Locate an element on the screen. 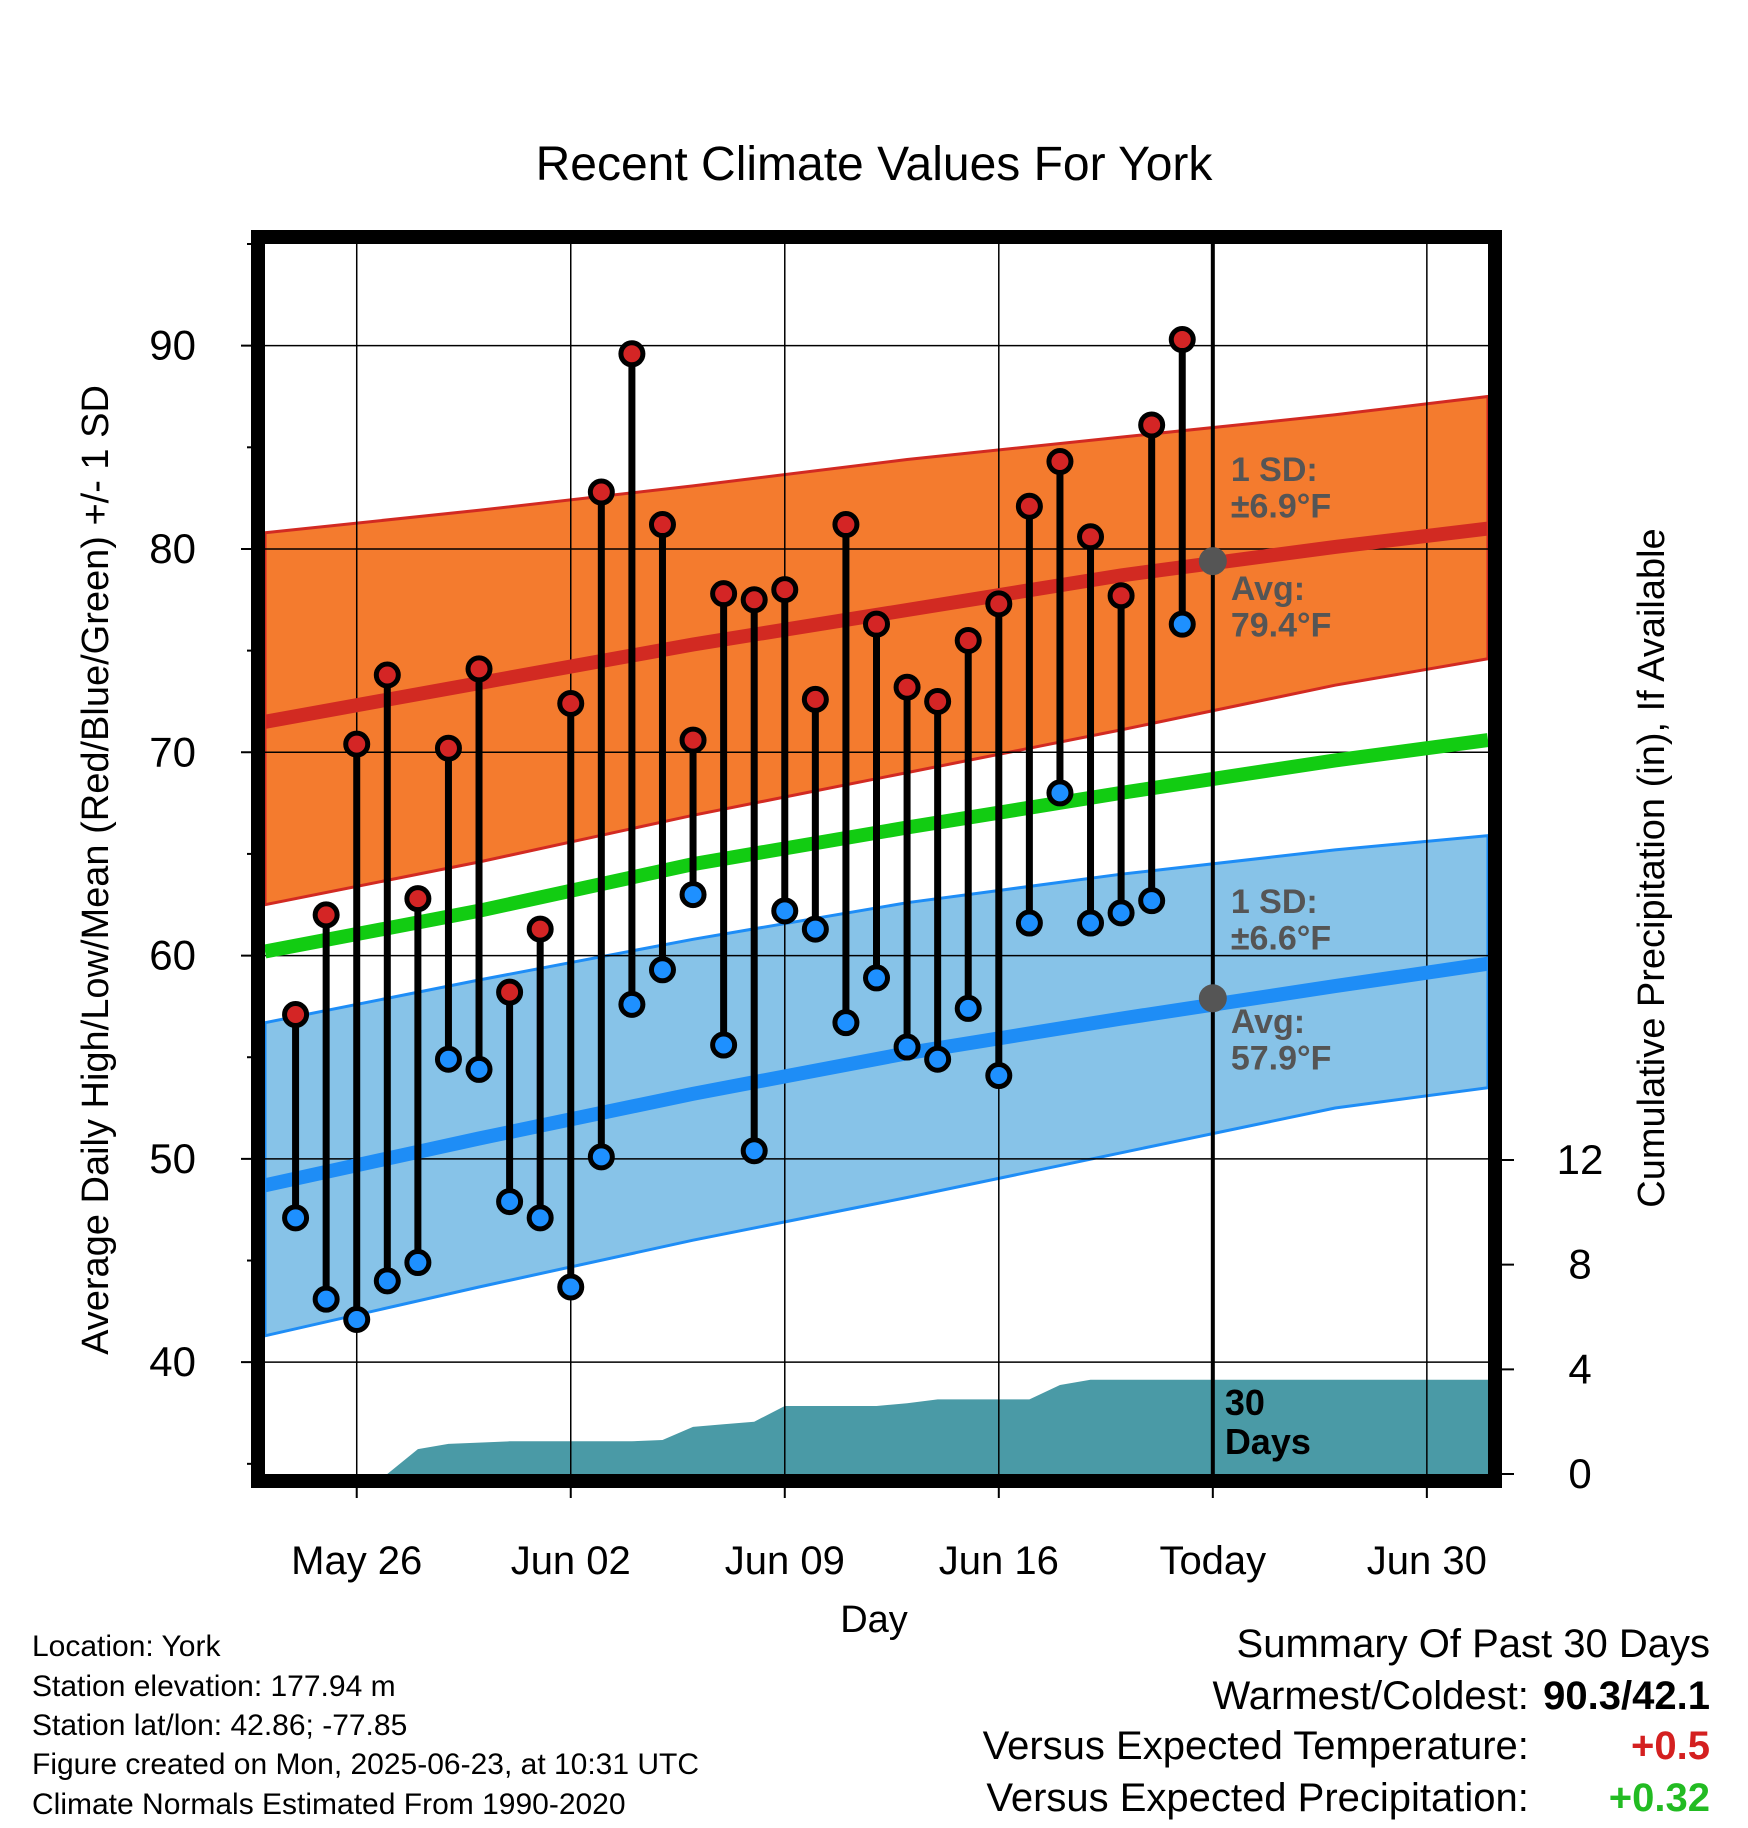  x-axis-label: Day is located at coordinates (874, 1620).